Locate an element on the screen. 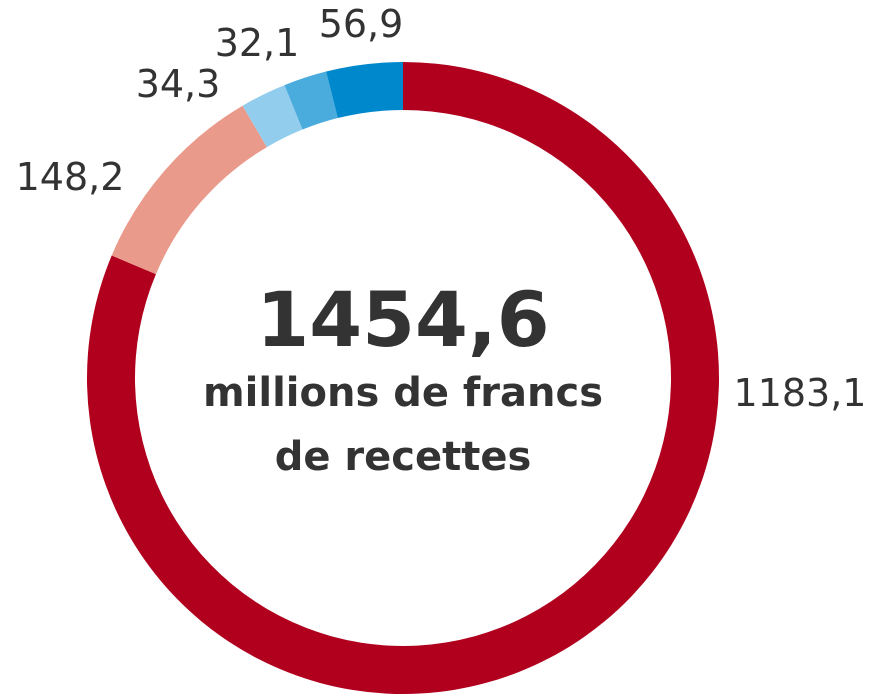 This screenshot has width=872, height=698. slice-label-2: 148,2 is located at coordinates (70, 177).